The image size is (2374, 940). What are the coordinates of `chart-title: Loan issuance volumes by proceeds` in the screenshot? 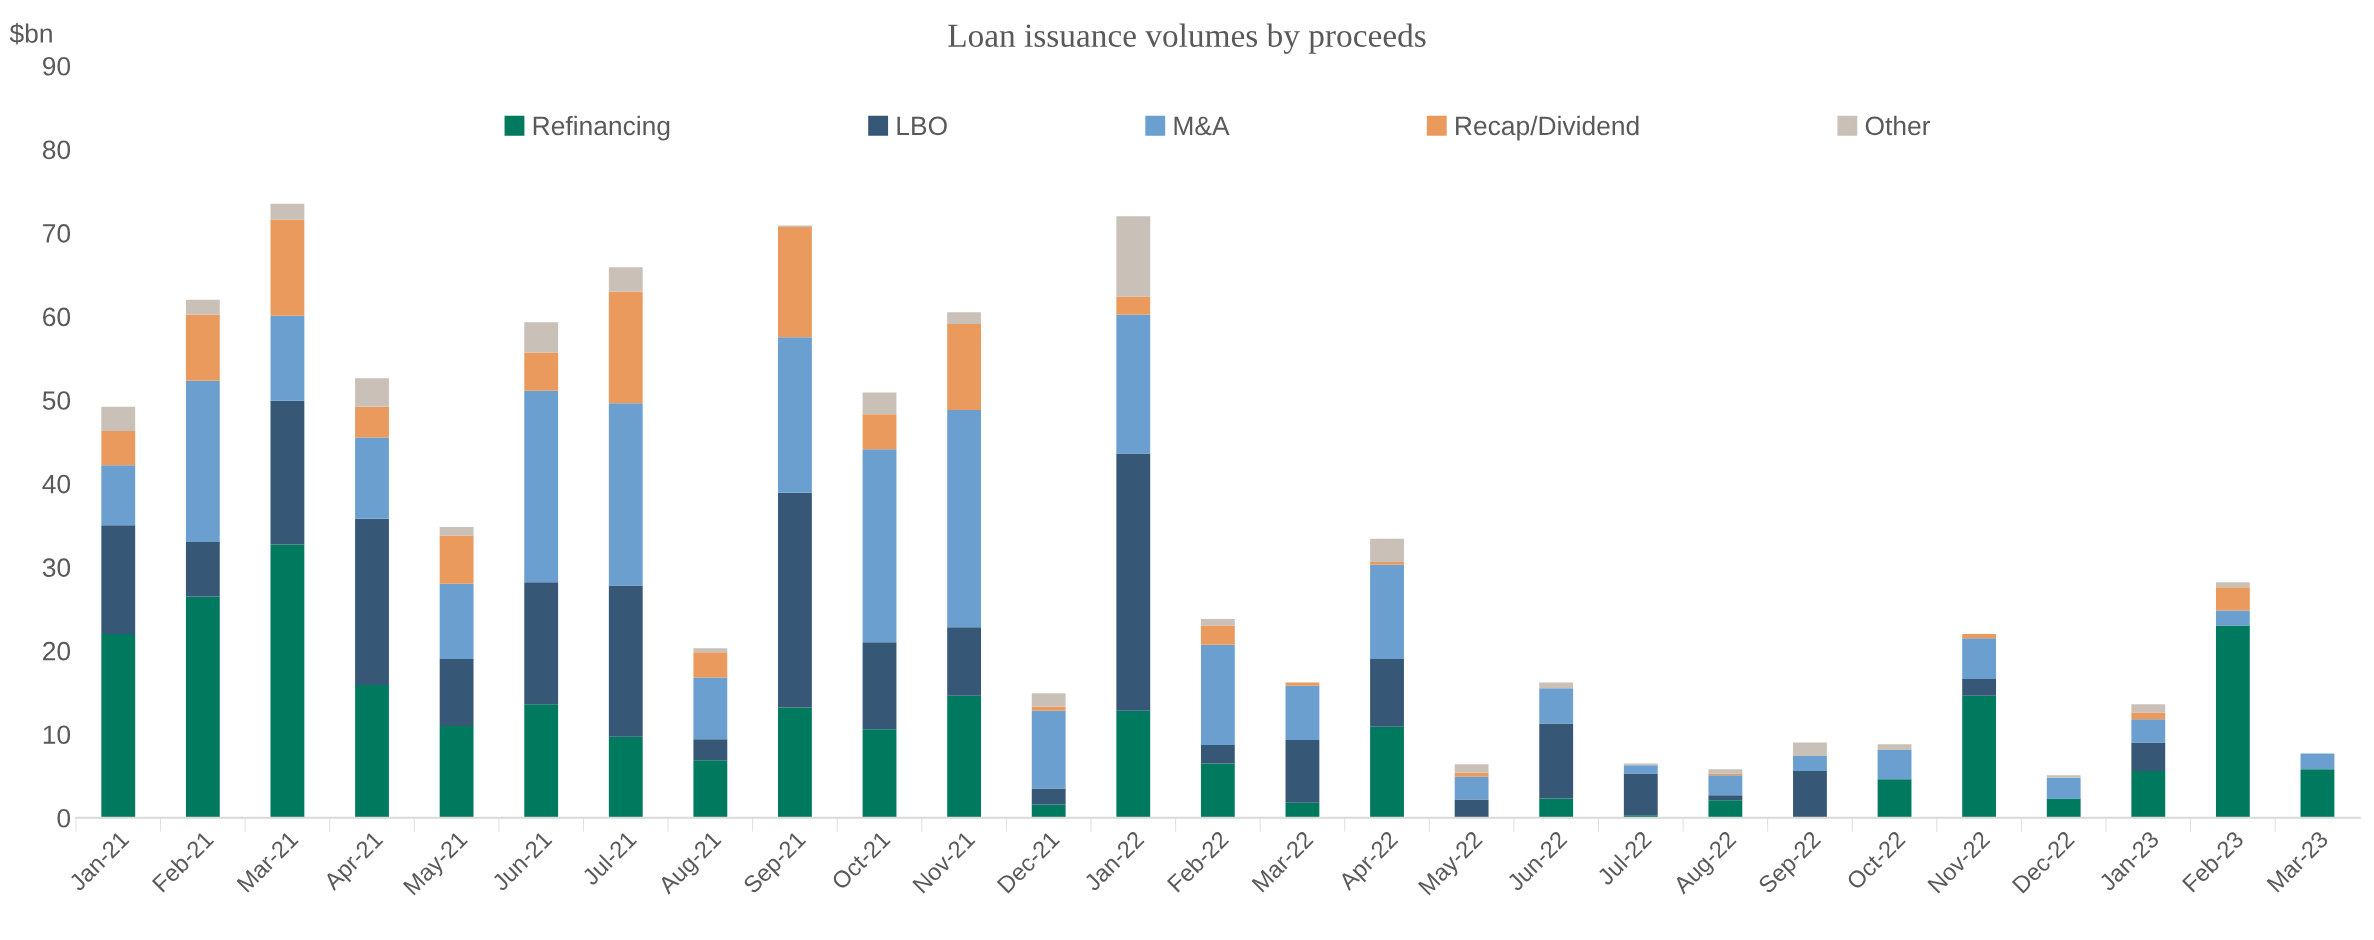 It's located at (1187, 38).